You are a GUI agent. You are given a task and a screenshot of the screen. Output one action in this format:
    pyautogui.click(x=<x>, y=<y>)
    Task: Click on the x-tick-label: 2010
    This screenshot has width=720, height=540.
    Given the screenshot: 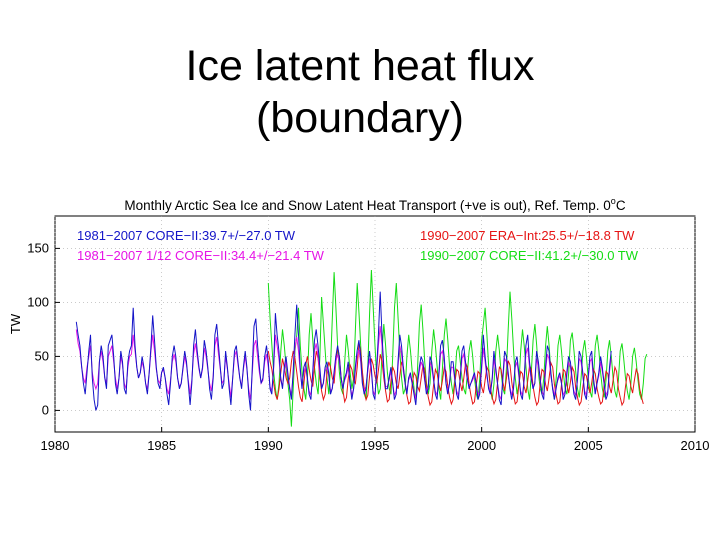 What is the action you would take?
    pyautogui.click(x=695, y=445)
    